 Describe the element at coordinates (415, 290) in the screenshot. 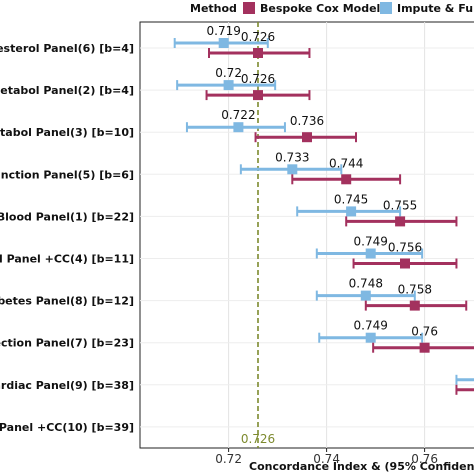

I see `bespoke-value-label: 0.758` at that location.